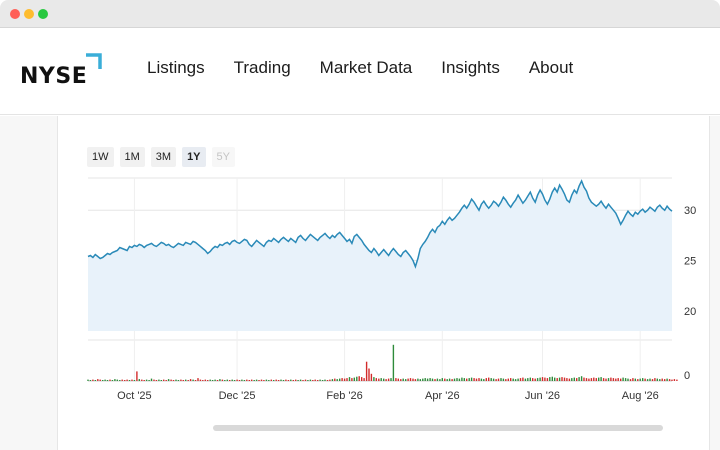  I want to click on range-1m-button: 1M, so click(132, 157).